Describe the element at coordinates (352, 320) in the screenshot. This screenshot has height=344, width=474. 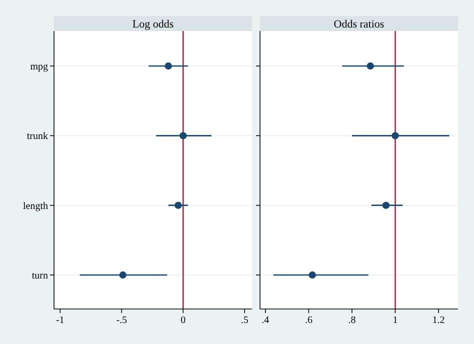
I see `x-tick-label: .8` at that location.